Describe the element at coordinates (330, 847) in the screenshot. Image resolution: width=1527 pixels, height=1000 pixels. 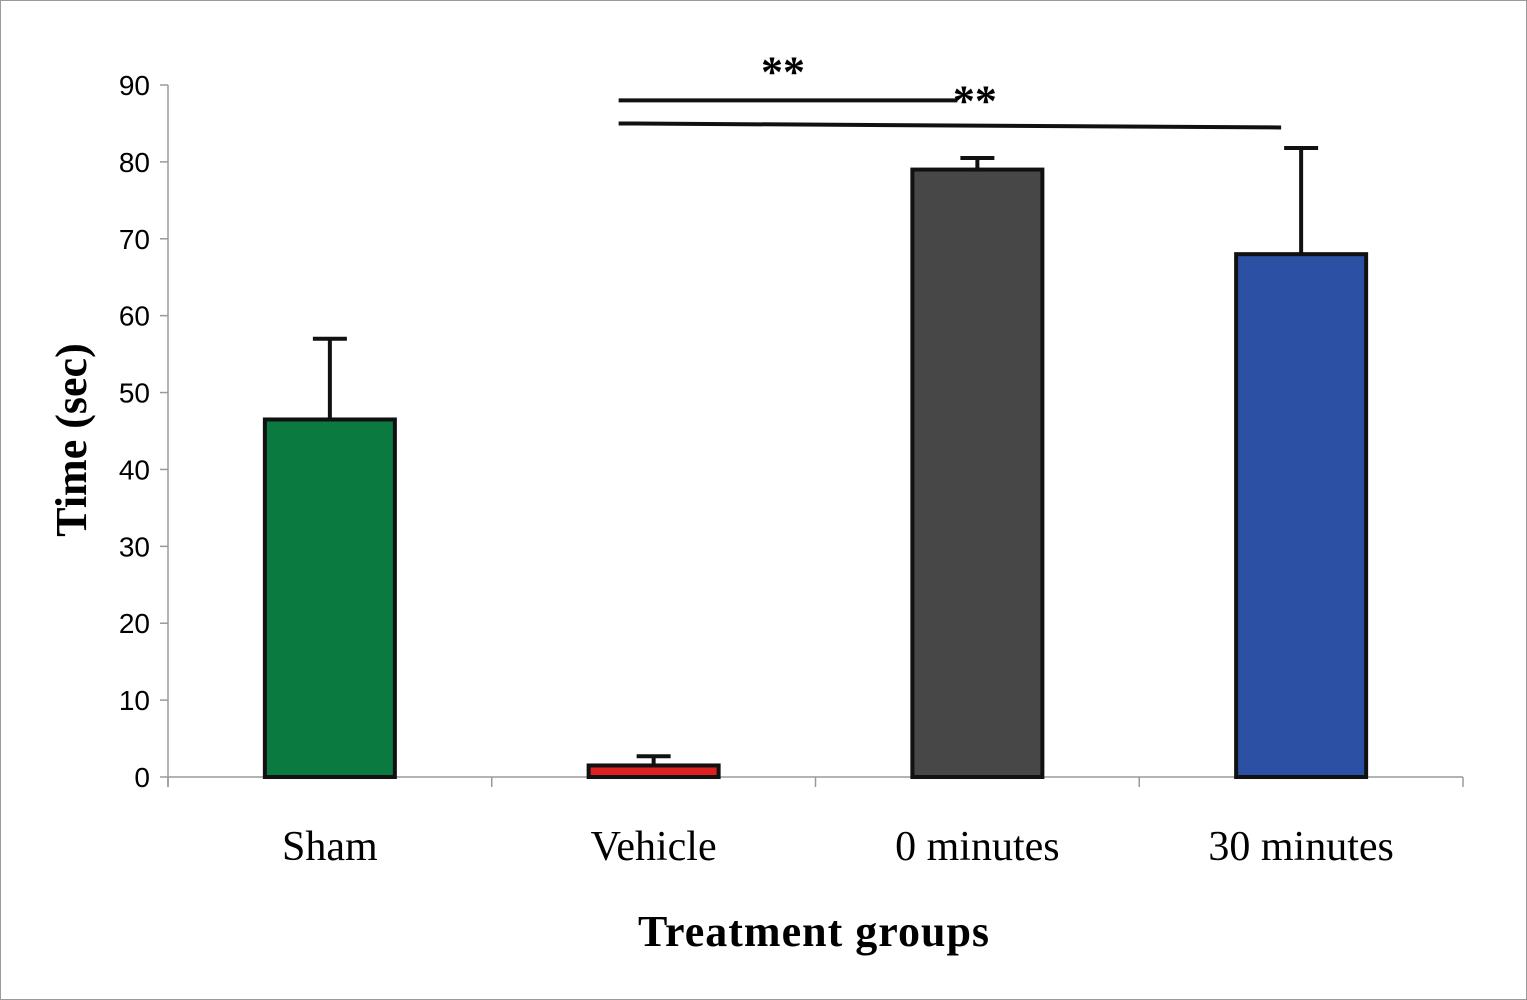
I see `x-tick-label: Sham` at that location.